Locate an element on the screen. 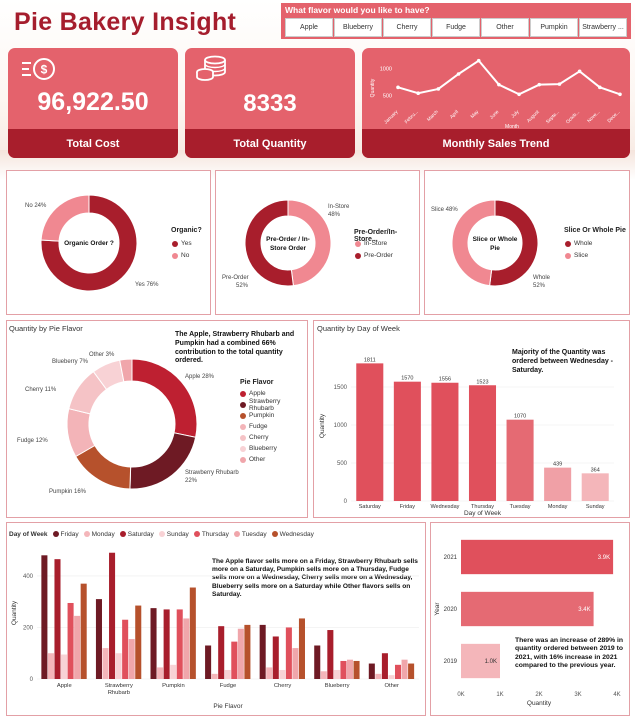 This screenshot has width=635, height=720. flavor-legend-item: Fudge is located at coordinates (273, 426).